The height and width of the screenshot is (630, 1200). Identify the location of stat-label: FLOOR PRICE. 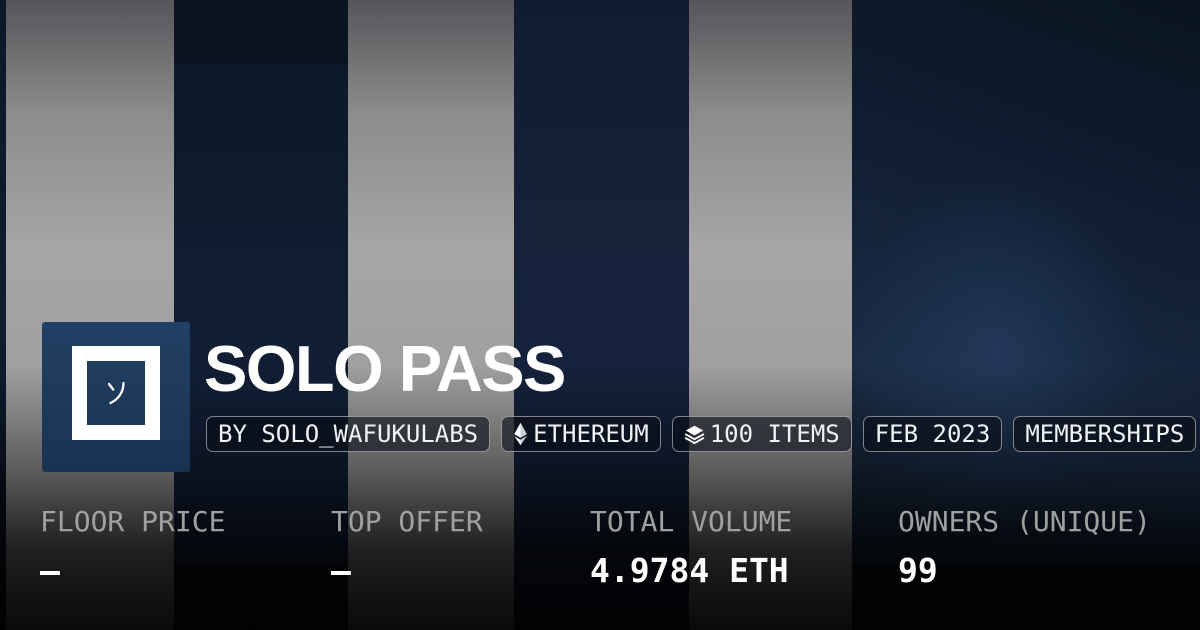
(133, 521).